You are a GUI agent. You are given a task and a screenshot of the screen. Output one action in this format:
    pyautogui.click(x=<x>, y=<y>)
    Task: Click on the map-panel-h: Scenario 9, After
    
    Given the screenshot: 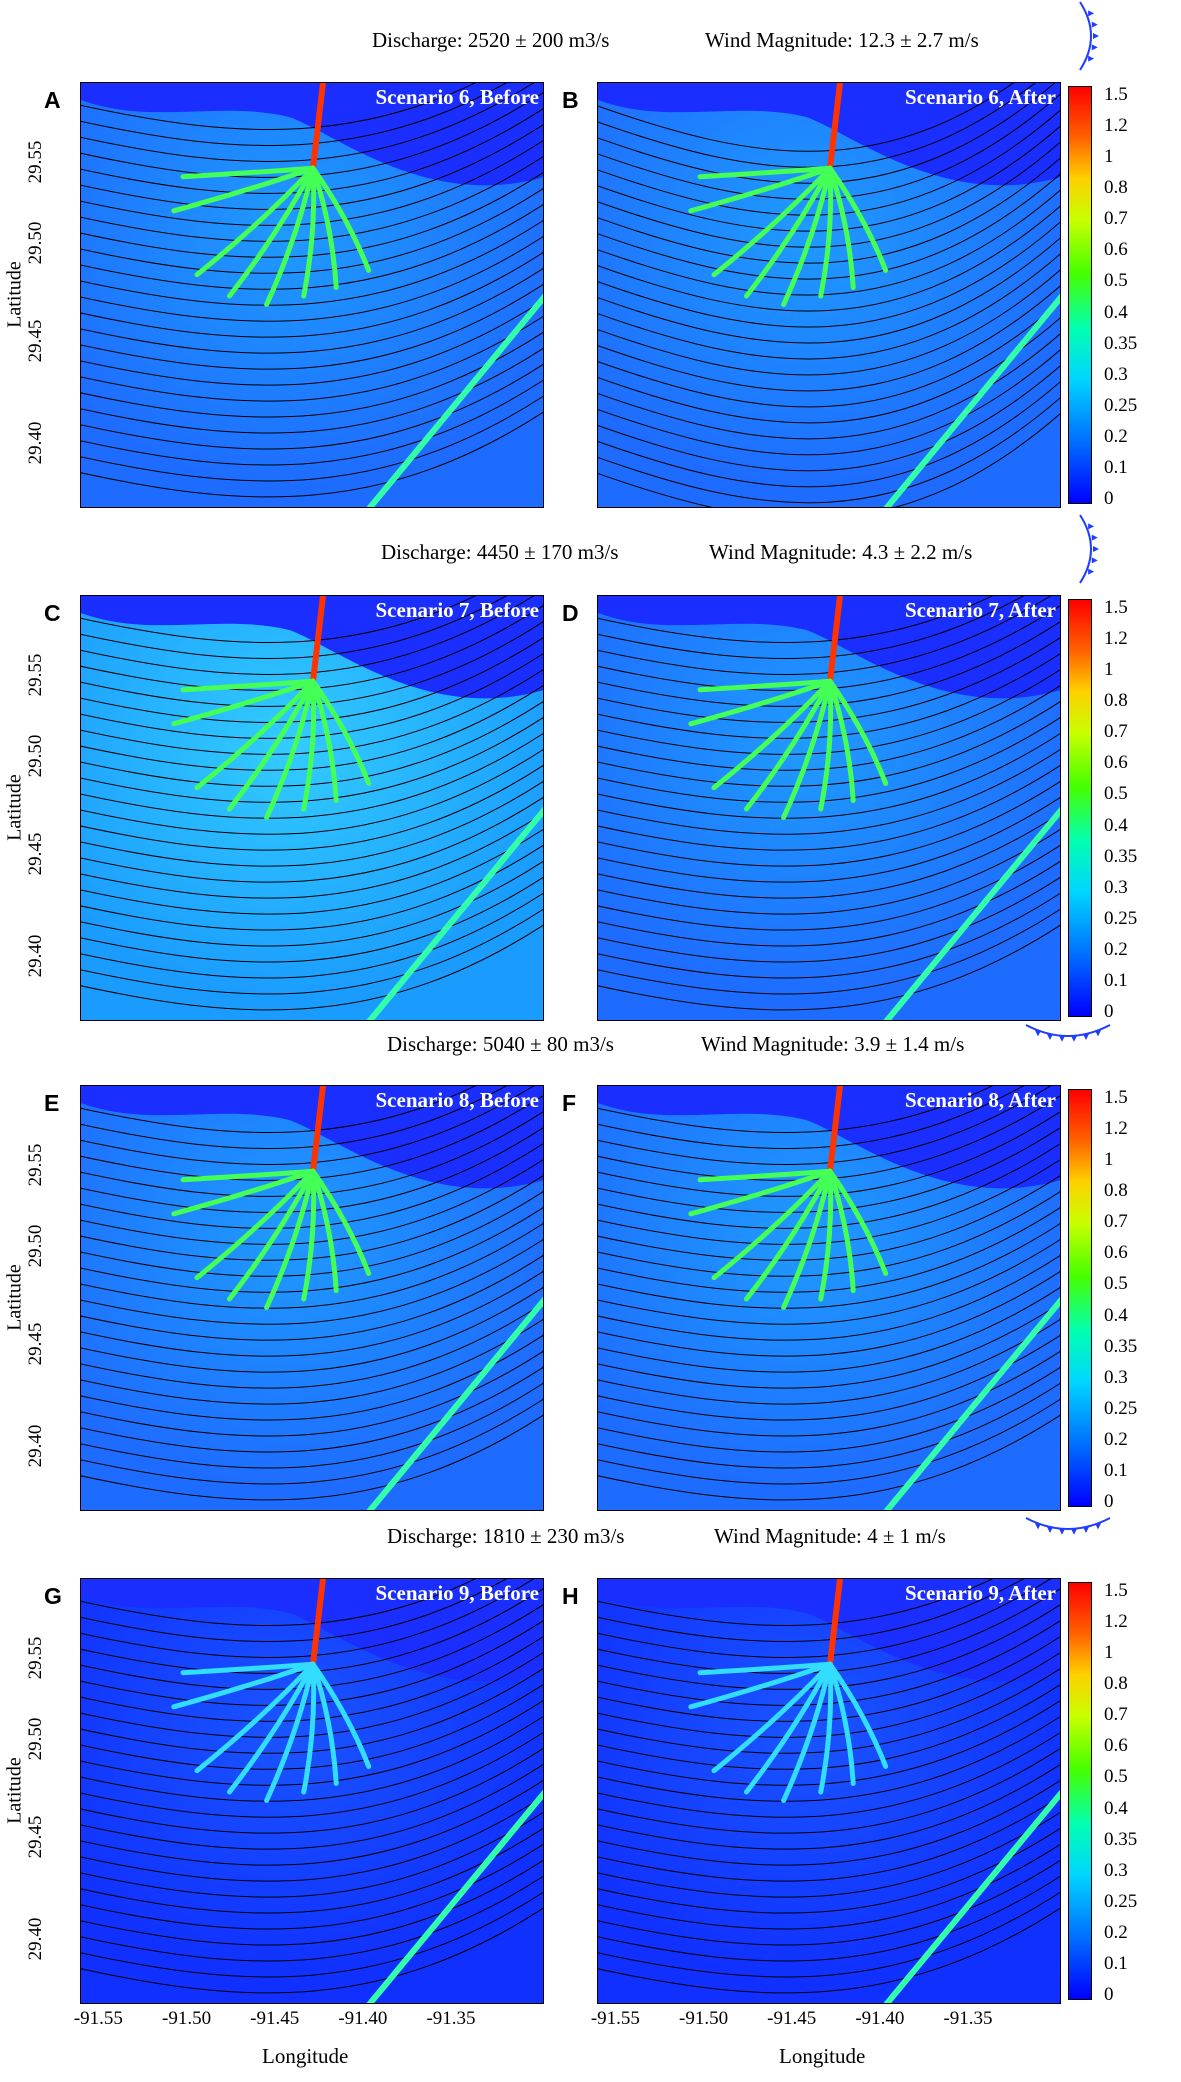 What is the action you would take?
    pyautogui.click(x=829, y=1791)
    